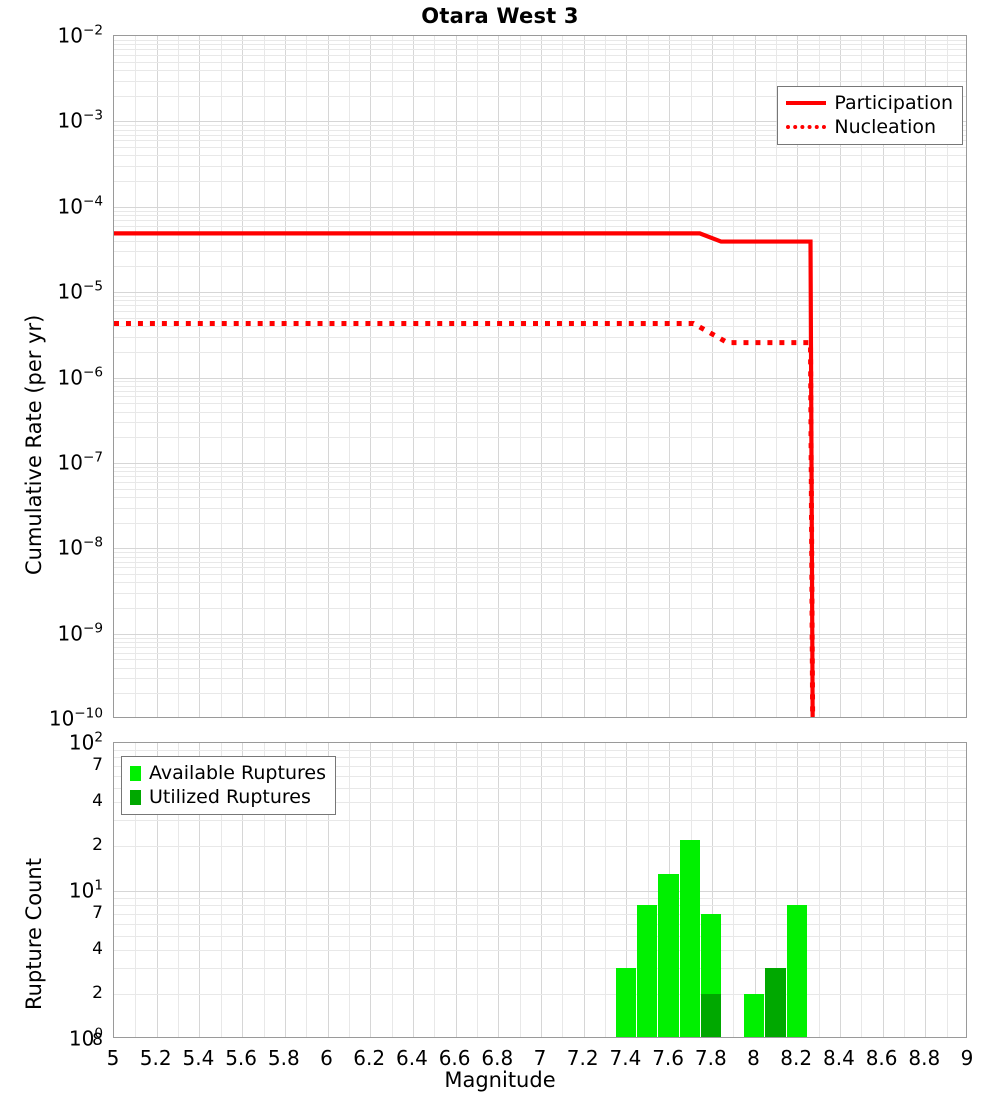 This screenshot has width=1000, height=1100. I want to click on x-tick-label: 7.8, so click(710, 1058).